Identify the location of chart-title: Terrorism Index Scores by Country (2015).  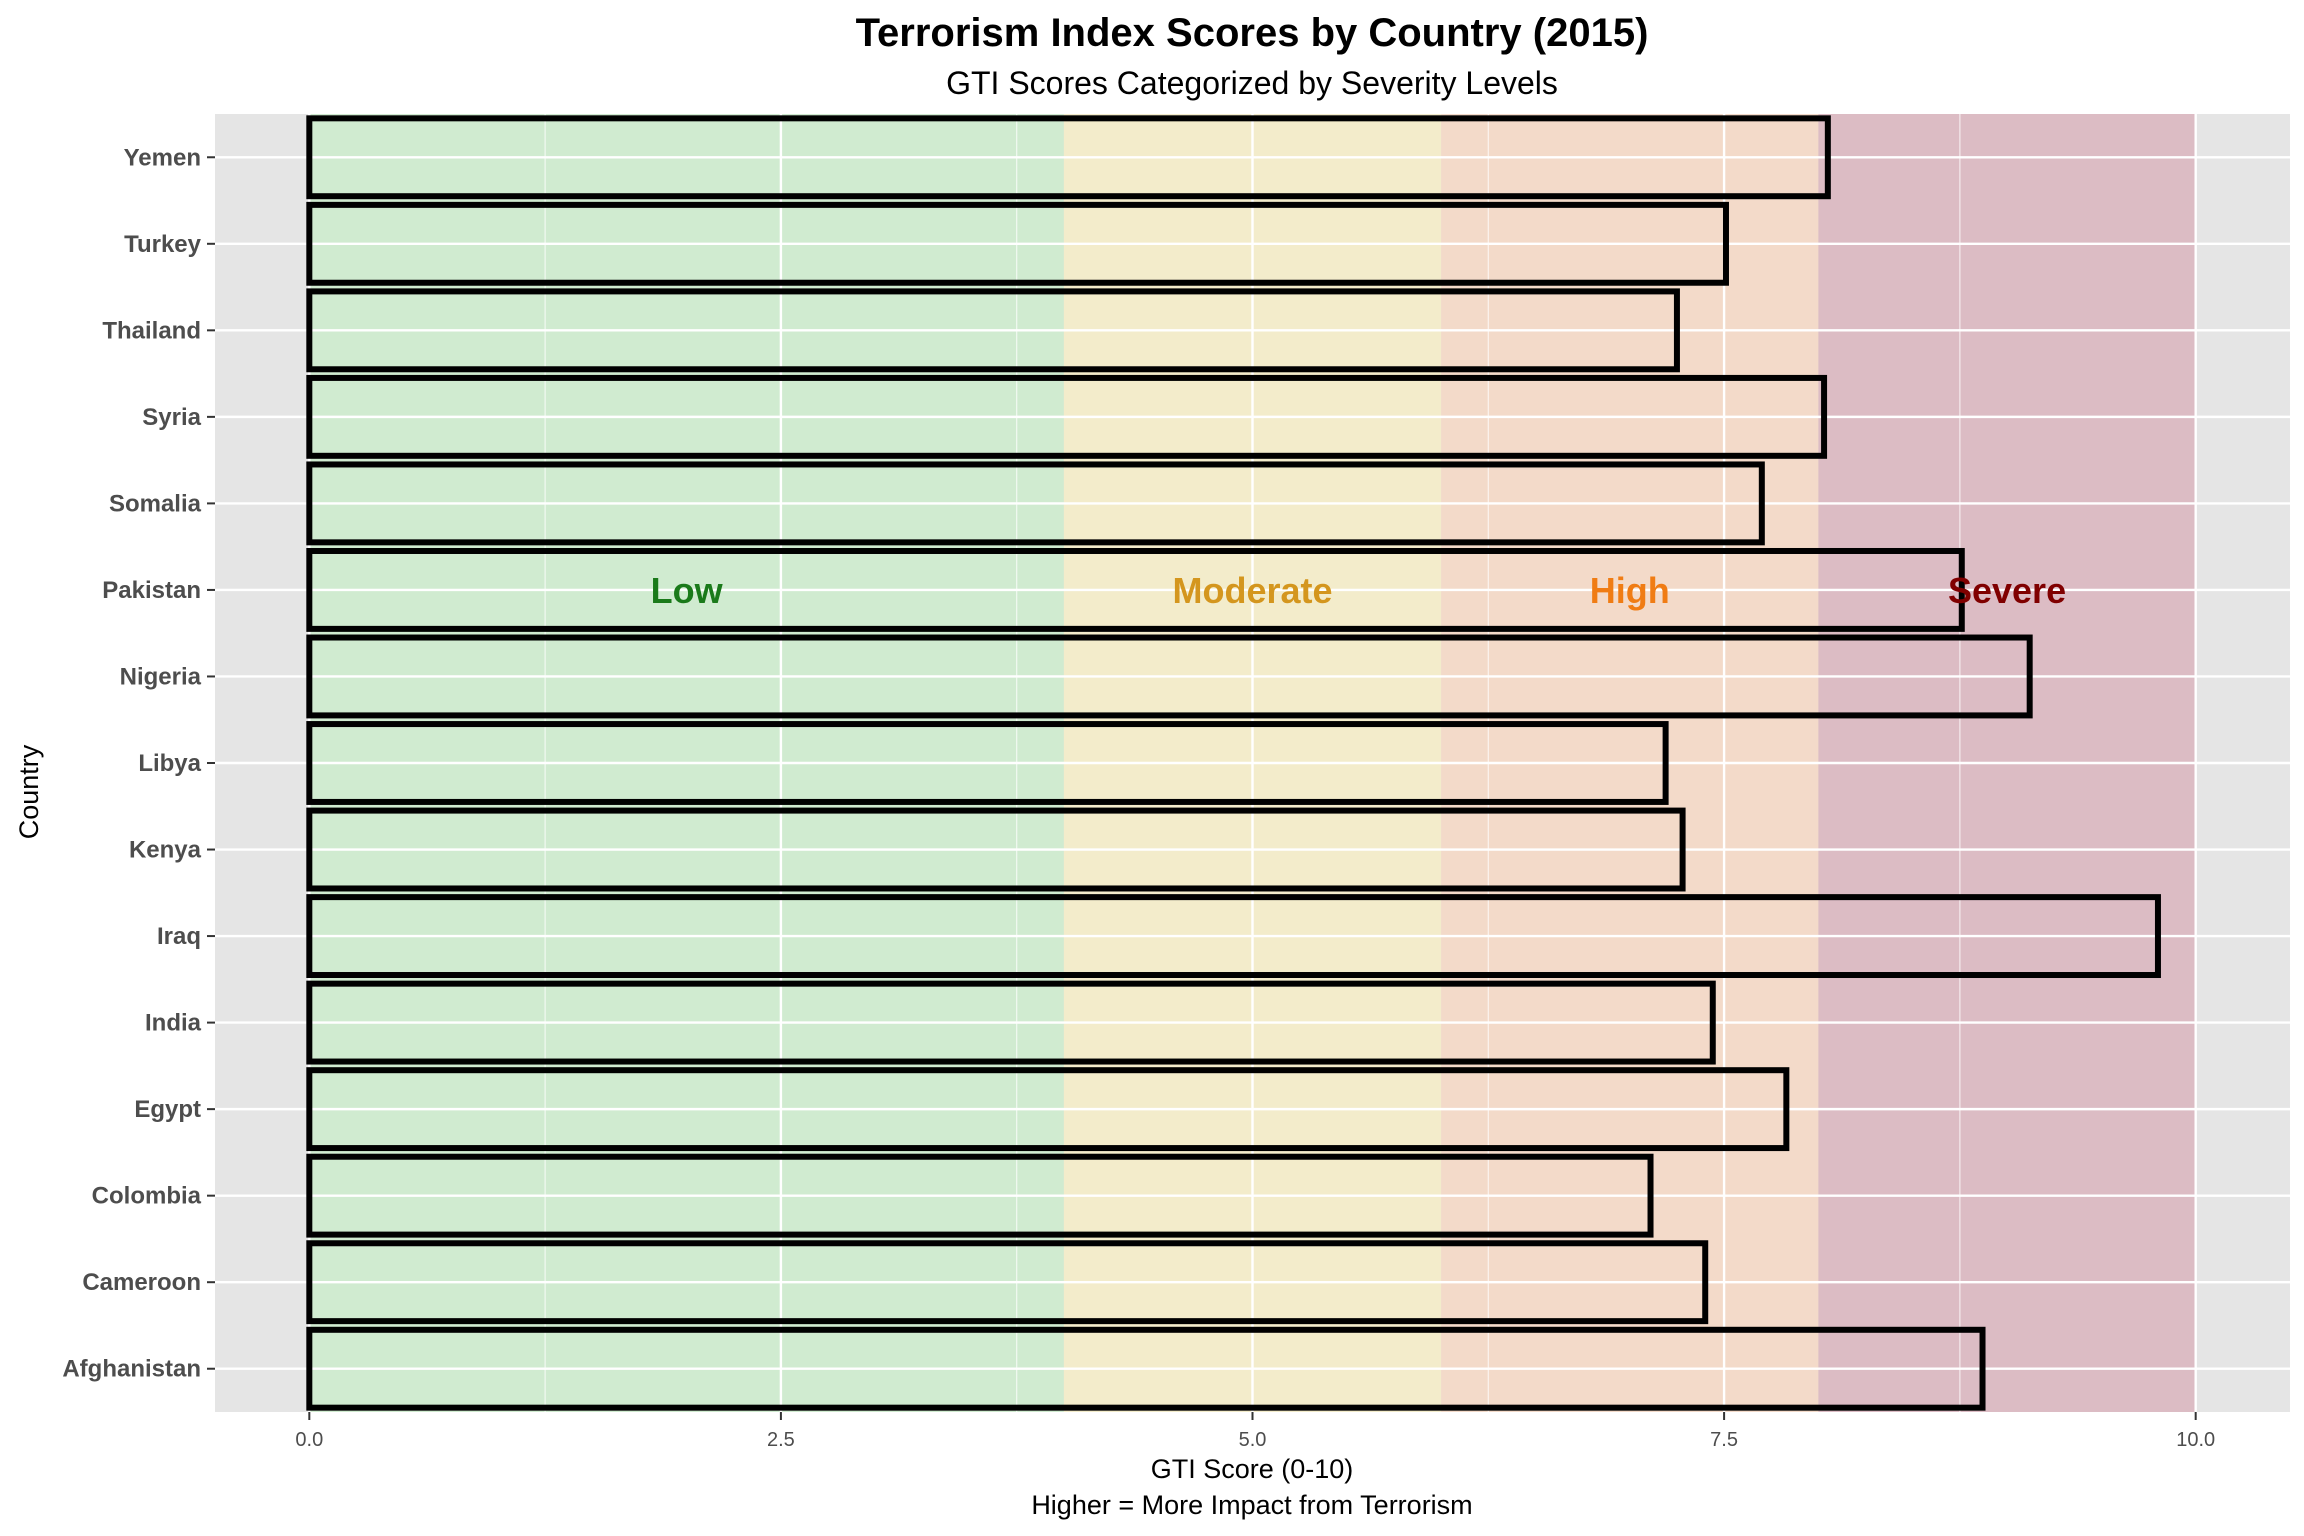
(1252, 33).